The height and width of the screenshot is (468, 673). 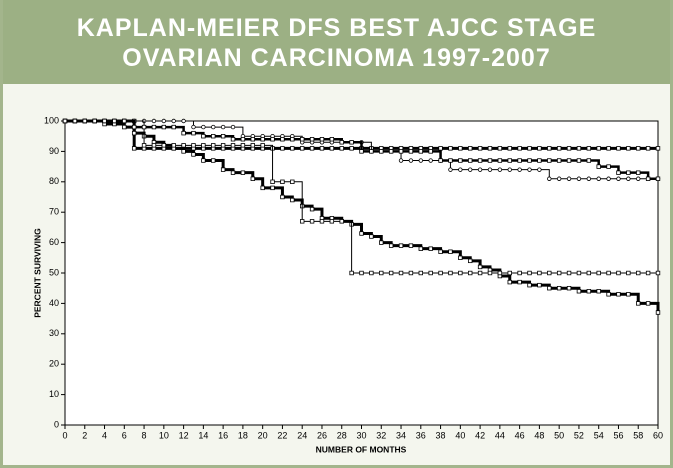 I want to click on x-tick-label: 32, so click(x=381, y=435).